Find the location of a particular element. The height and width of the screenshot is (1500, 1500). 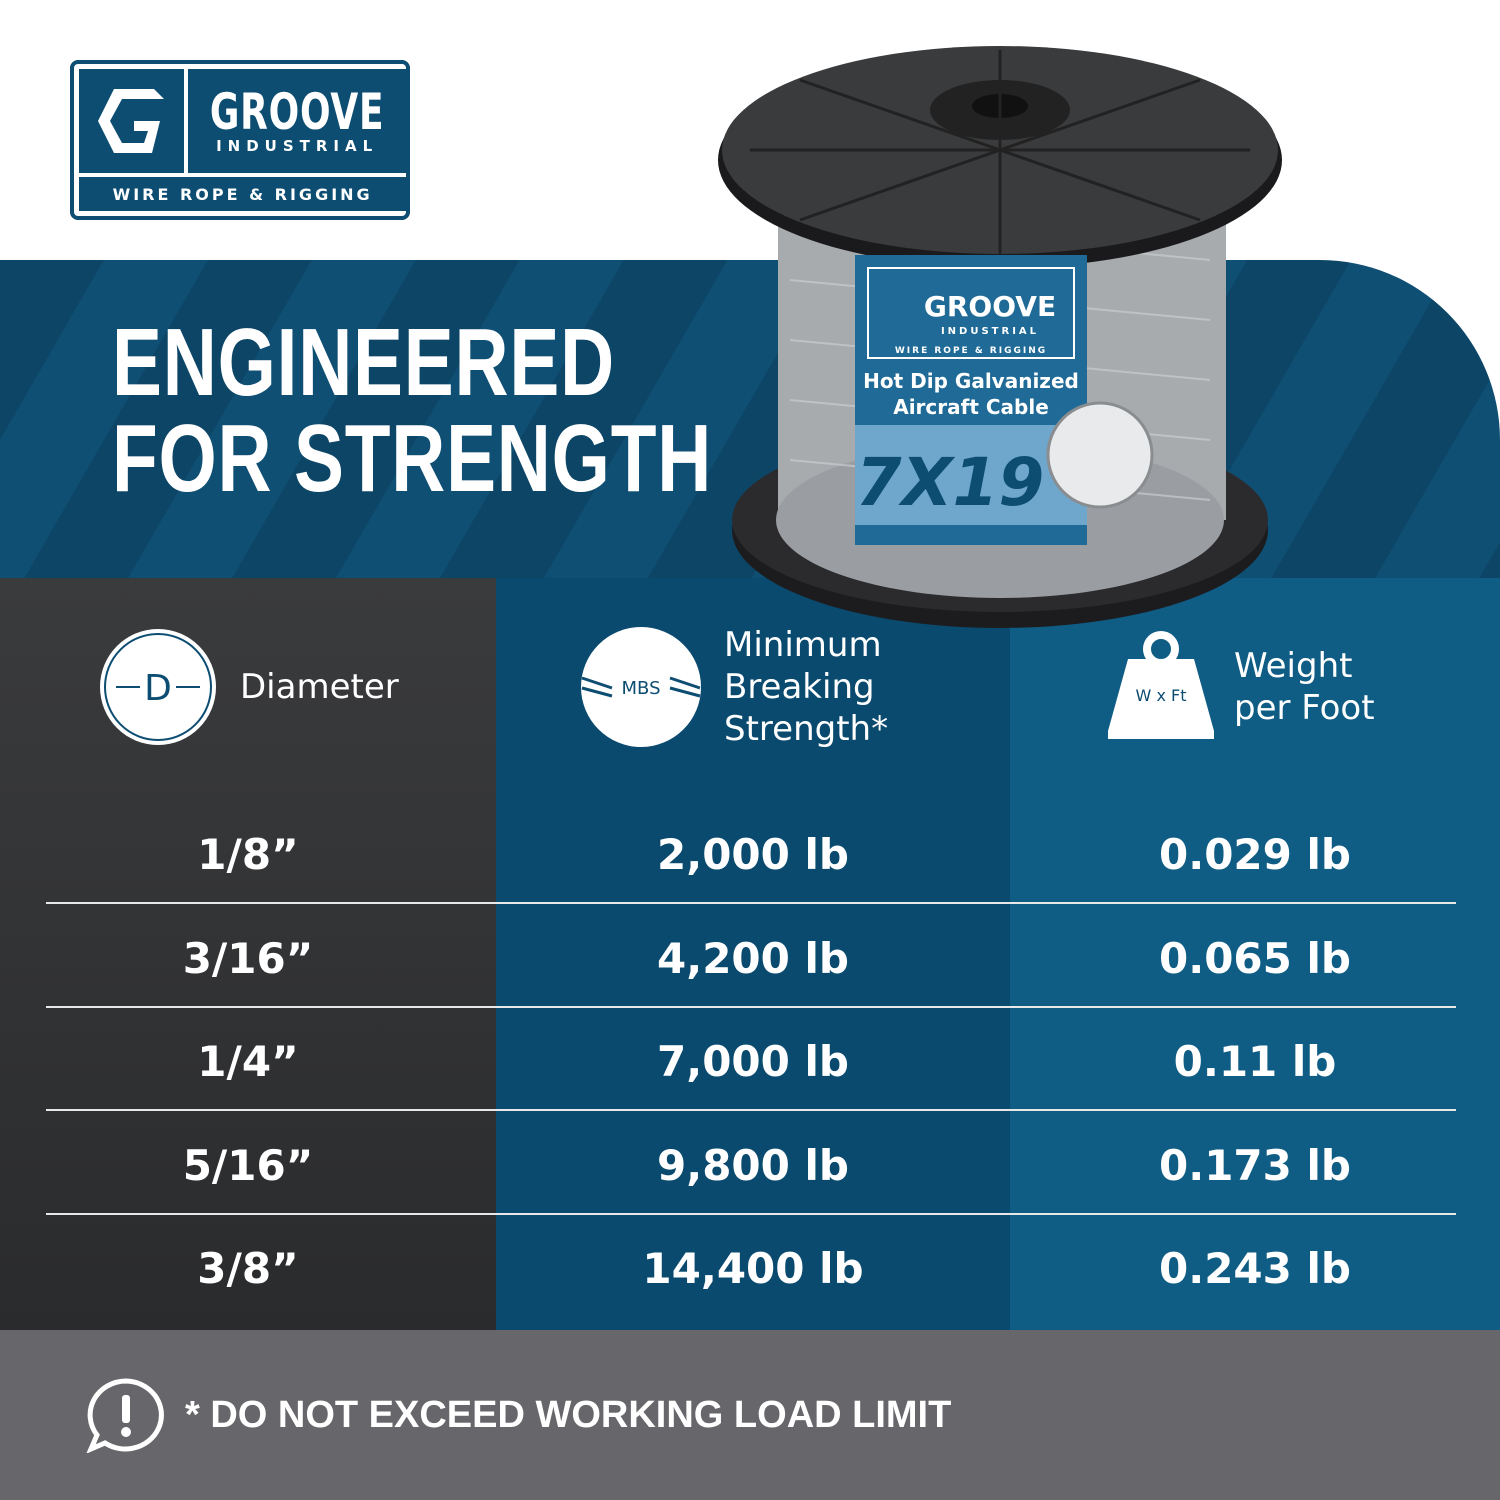

label-line-1: Hot Dip Galvanized is located at coordinates (971, 381).